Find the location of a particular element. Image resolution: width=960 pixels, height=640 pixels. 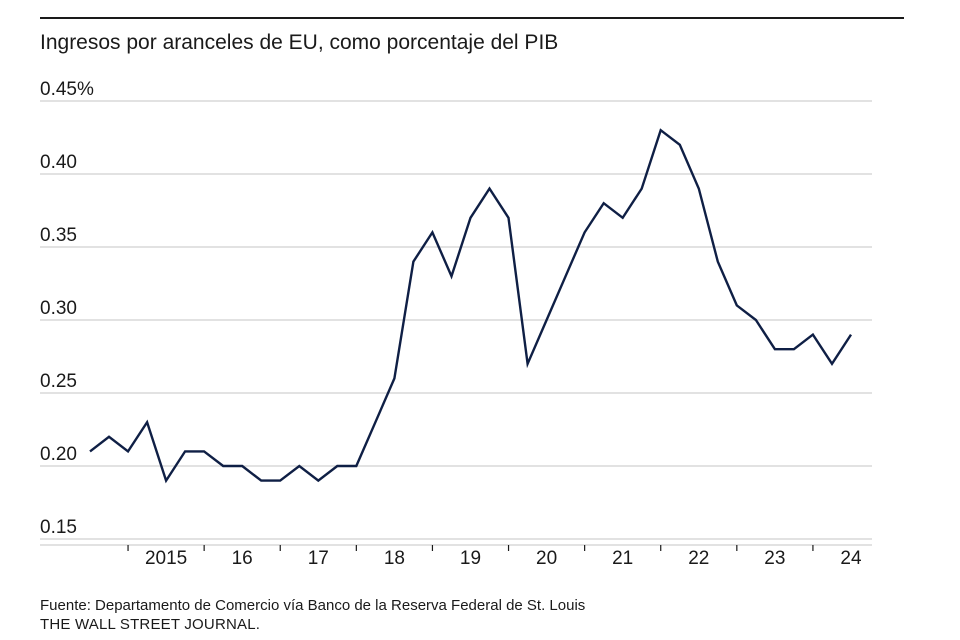

y-tick-label: 0.15 is located at coordinates (58, 527).